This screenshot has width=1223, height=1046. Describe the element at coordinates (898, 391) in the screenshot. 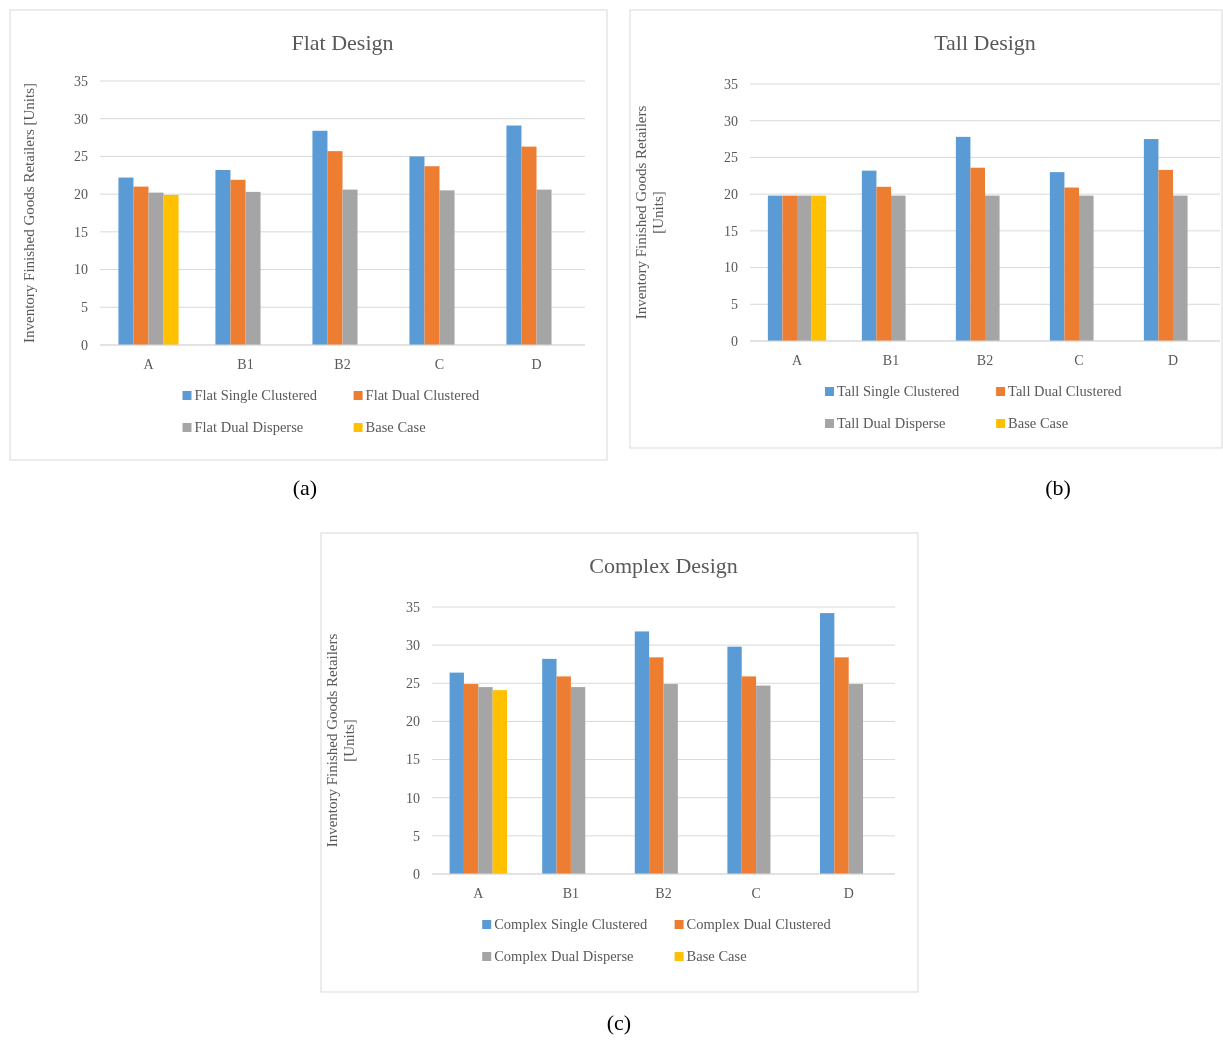

I see `legend-label: Tall Single Clustered` at that location.